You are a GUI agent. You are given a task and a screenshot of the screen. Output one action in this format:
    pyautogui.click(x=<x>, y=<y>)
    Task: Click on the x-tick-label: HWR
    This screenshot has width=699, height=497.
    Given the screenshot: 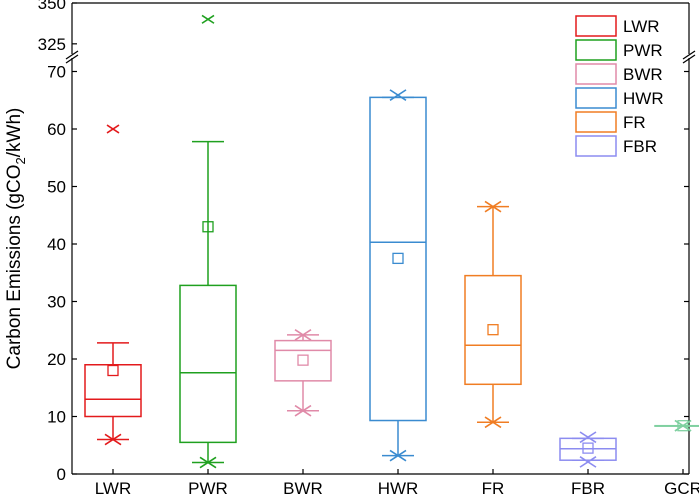 What is the action you would take?
    pyautogui.click(x=398, y=488)
    